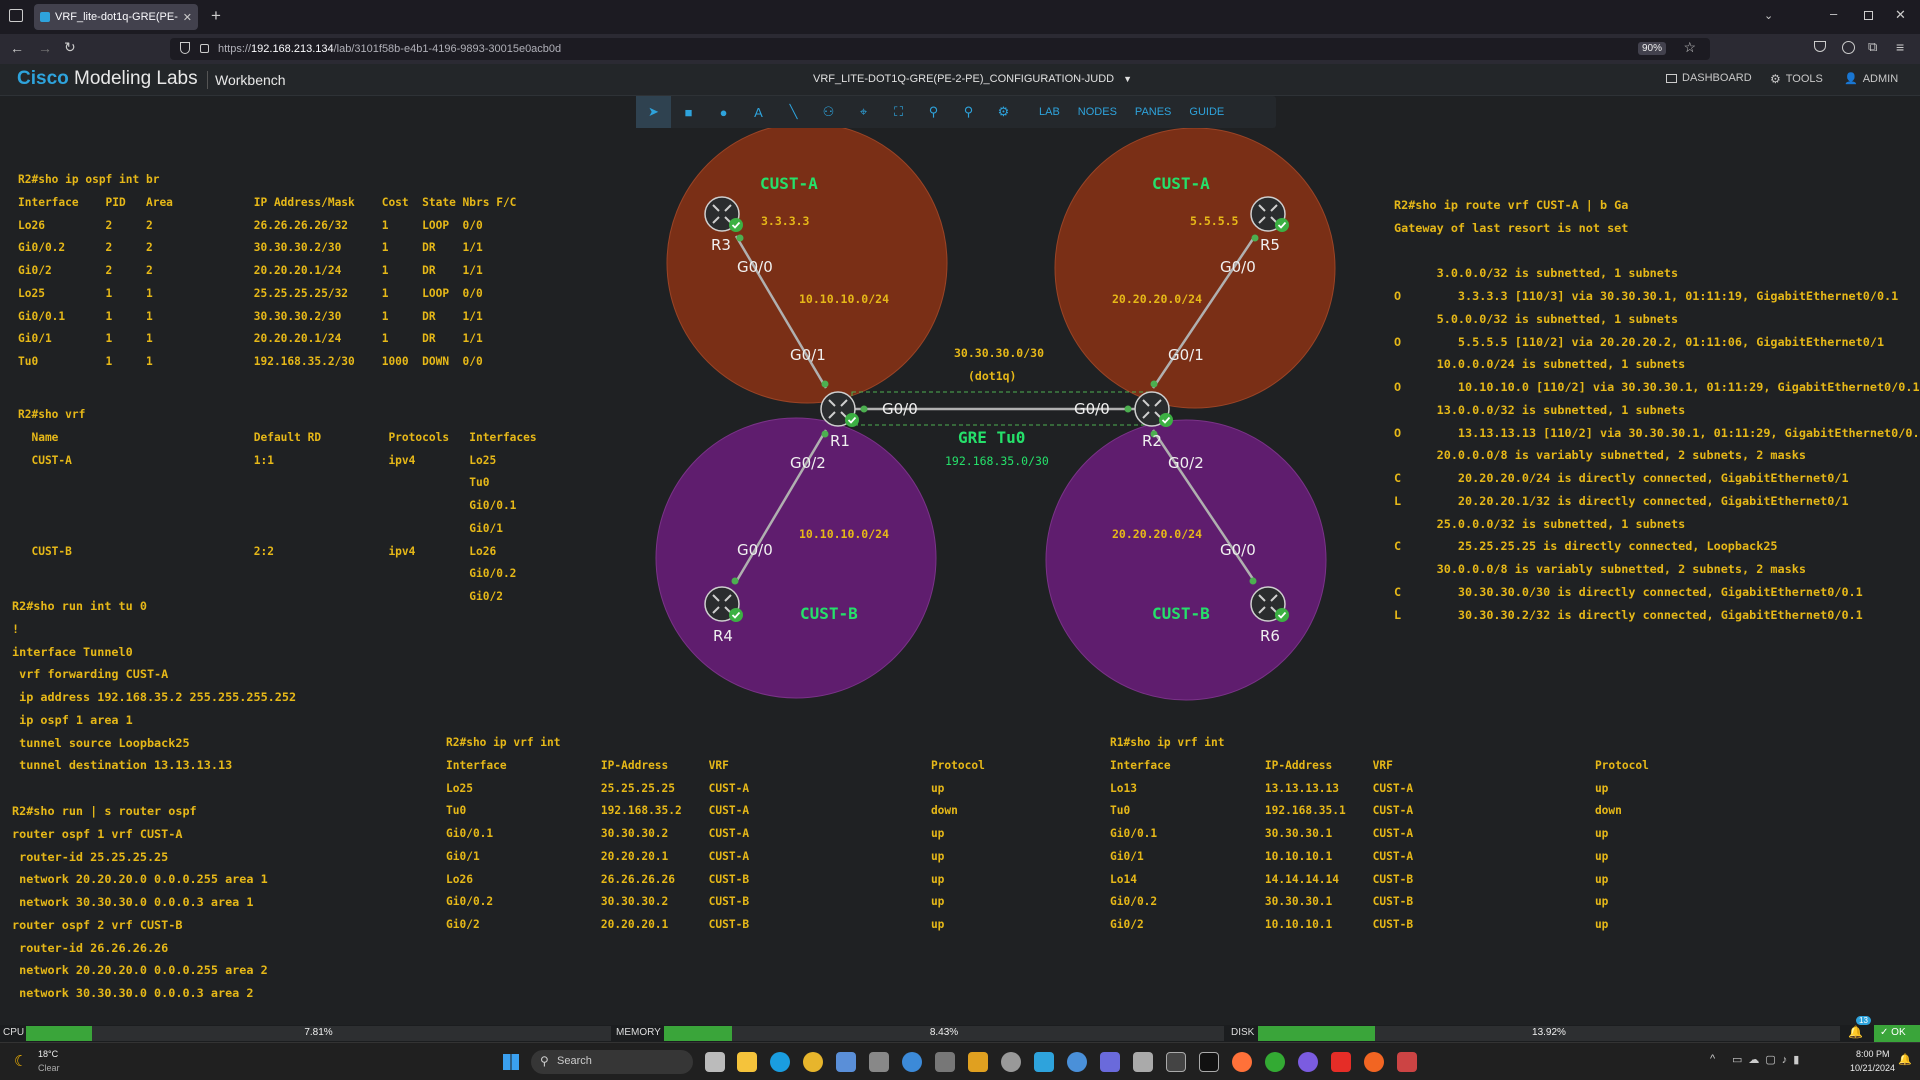 The height and width of the screenshot is (1080, 1920). What do you see at coordinates (863, 111) in the screenshot?
I see `crosshair-icon: ⌖` at bounding box center [863, 111].